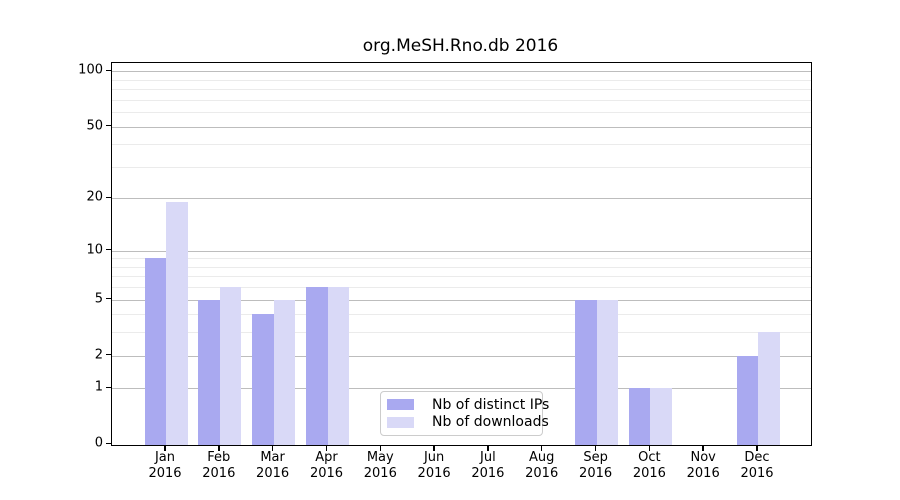  What do you see at coordinates (165, 465) in the screenshot?
I see `xtick-label-jan: Jan 2016` at bounding box center [165, 465].